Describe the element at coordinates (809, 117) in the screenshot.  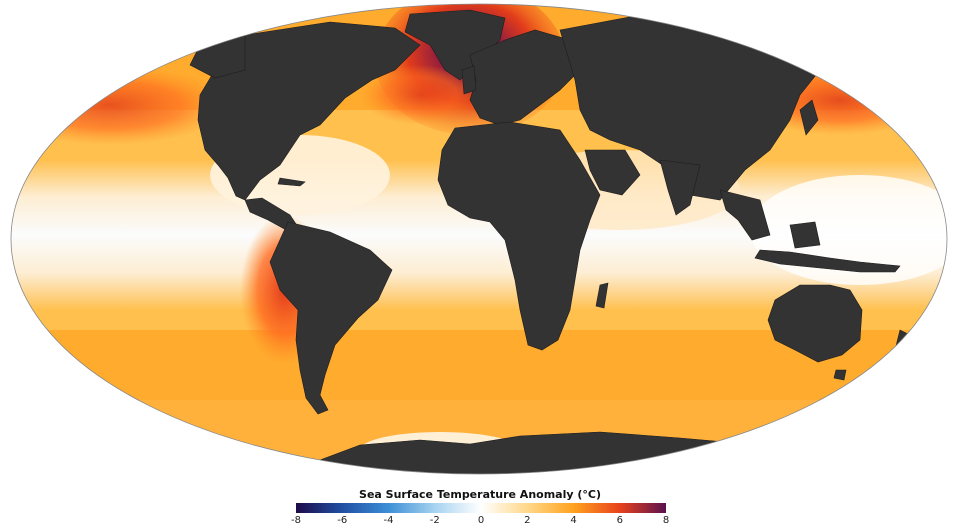
I see `japan` at that location.